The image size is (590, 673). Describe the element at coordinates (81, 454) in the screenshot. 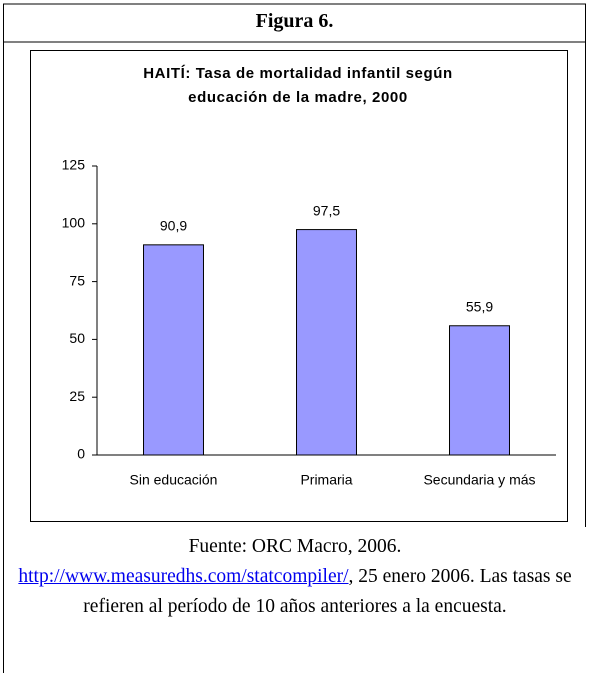

I see `y-tick-label: 0` at that location.